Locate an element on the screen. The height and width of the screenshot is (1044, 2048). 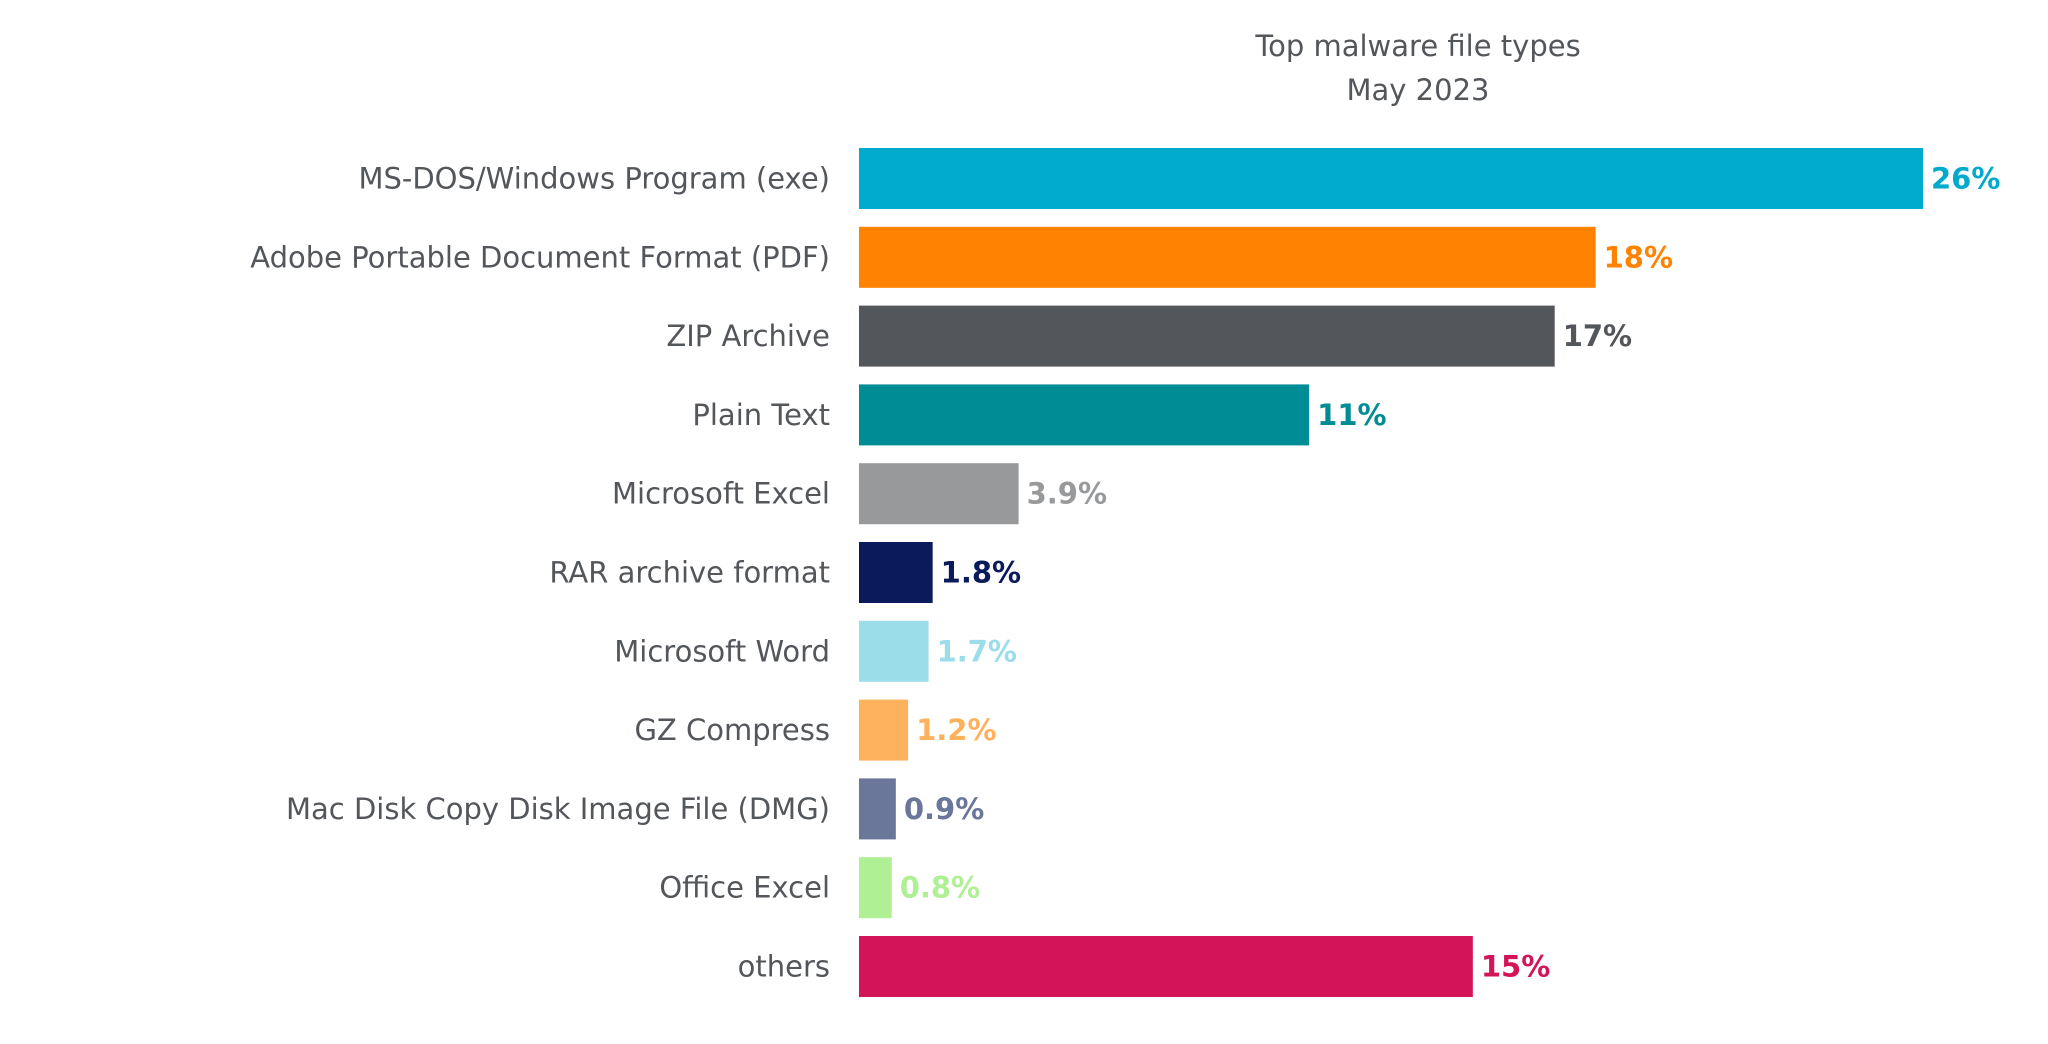
value-label: 1.7% is located at coordinates (977, 651).